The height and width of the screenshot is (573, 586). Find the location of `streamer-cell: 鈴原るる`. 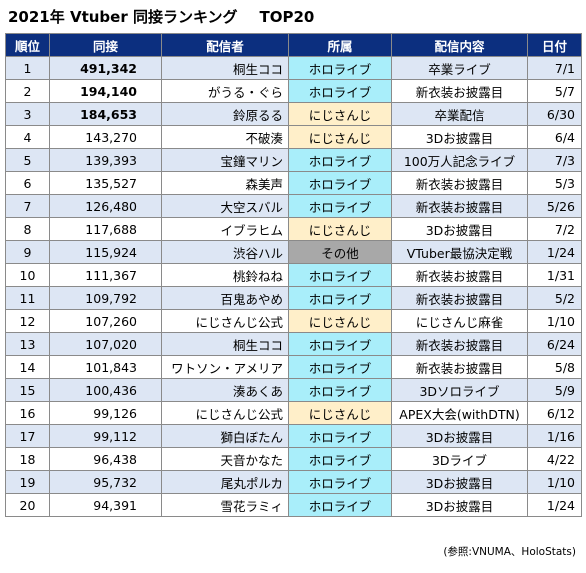

streamer-cell: 鈴原るる is located at coordinates (225, 114).